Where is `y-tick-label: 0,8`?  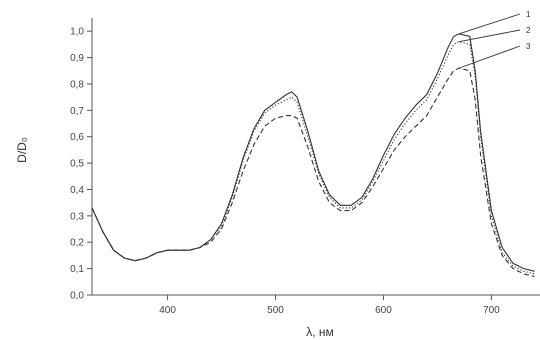 y-tick-label: 0,8 is located at coordinates (77, 84).